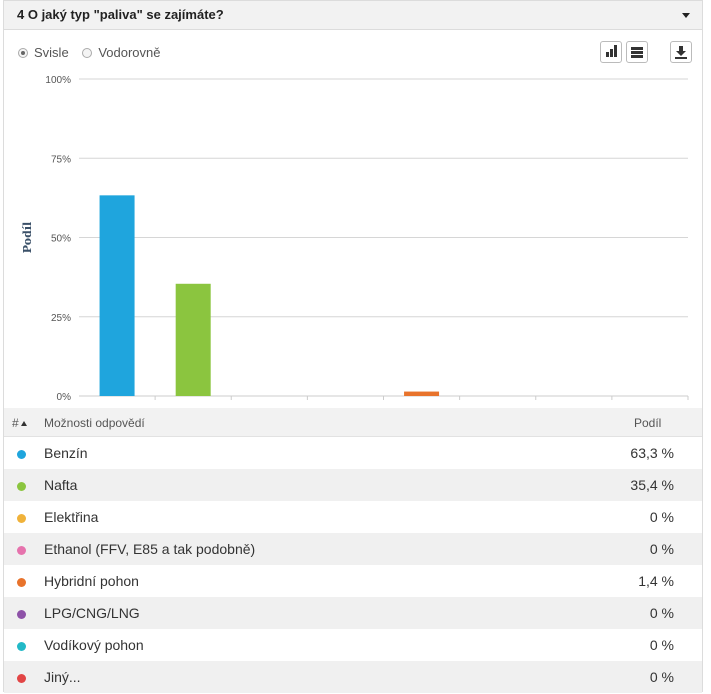  Describe the element at coordinates (353, 581) in the screenshot. I see `table-row: Hybridní pohon 1,4 %` at that location.